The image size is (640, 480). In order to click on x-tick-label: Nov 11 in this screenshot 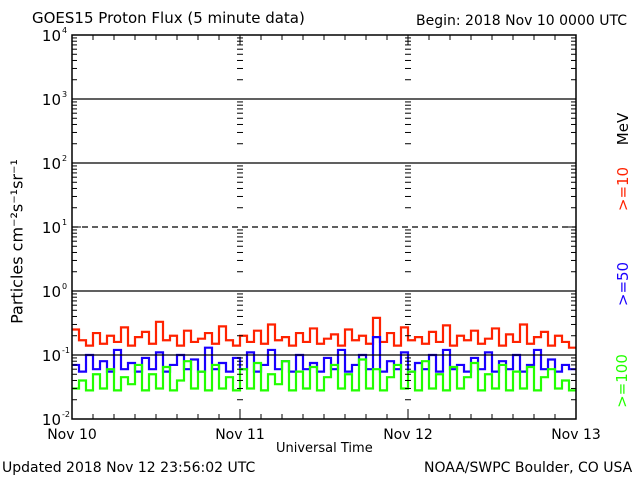, I will do `click(240, 435)`.